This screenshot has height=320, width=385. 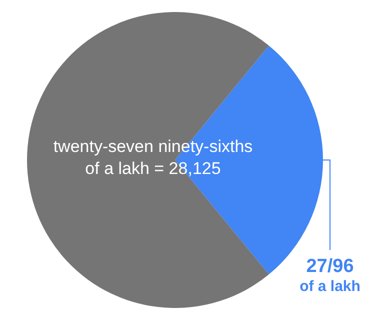 I want to click on slice-label: 27/96 of a lakh, so click(x=330, y=275).